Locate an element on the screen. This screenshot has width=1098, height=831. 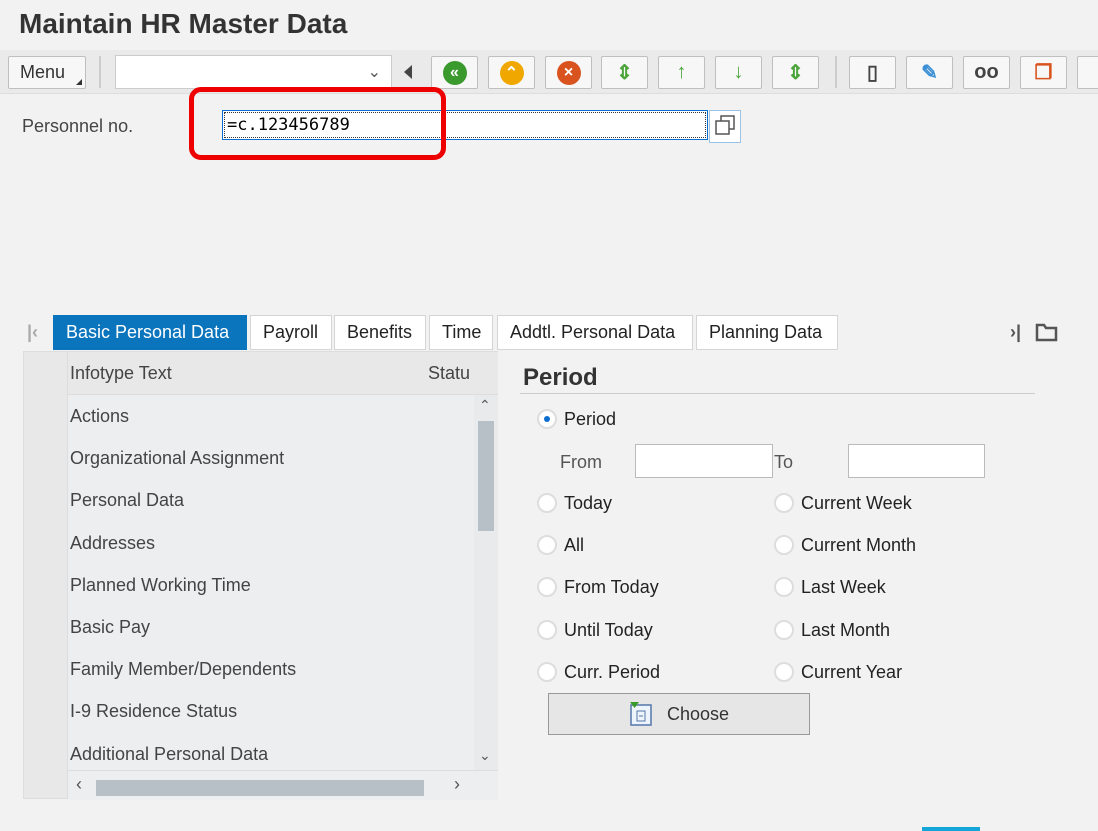
scroll-right-icon: › is located at coordinates (457, 784).